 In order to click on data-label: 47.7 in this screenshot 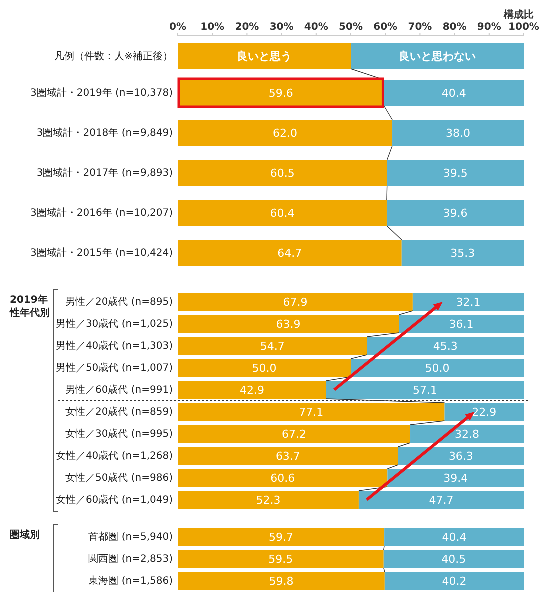, I will do `click(441, 500)`.